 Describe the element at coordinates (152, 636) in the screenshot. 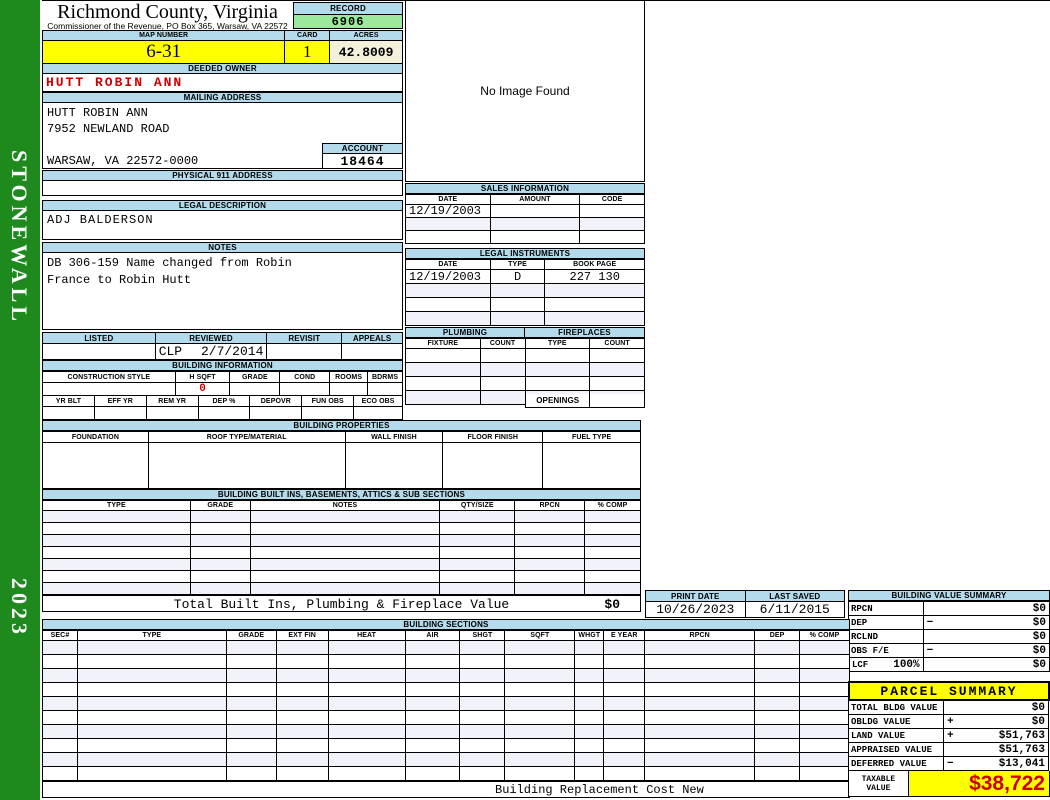

I see `col-type: TYPE` at that location.